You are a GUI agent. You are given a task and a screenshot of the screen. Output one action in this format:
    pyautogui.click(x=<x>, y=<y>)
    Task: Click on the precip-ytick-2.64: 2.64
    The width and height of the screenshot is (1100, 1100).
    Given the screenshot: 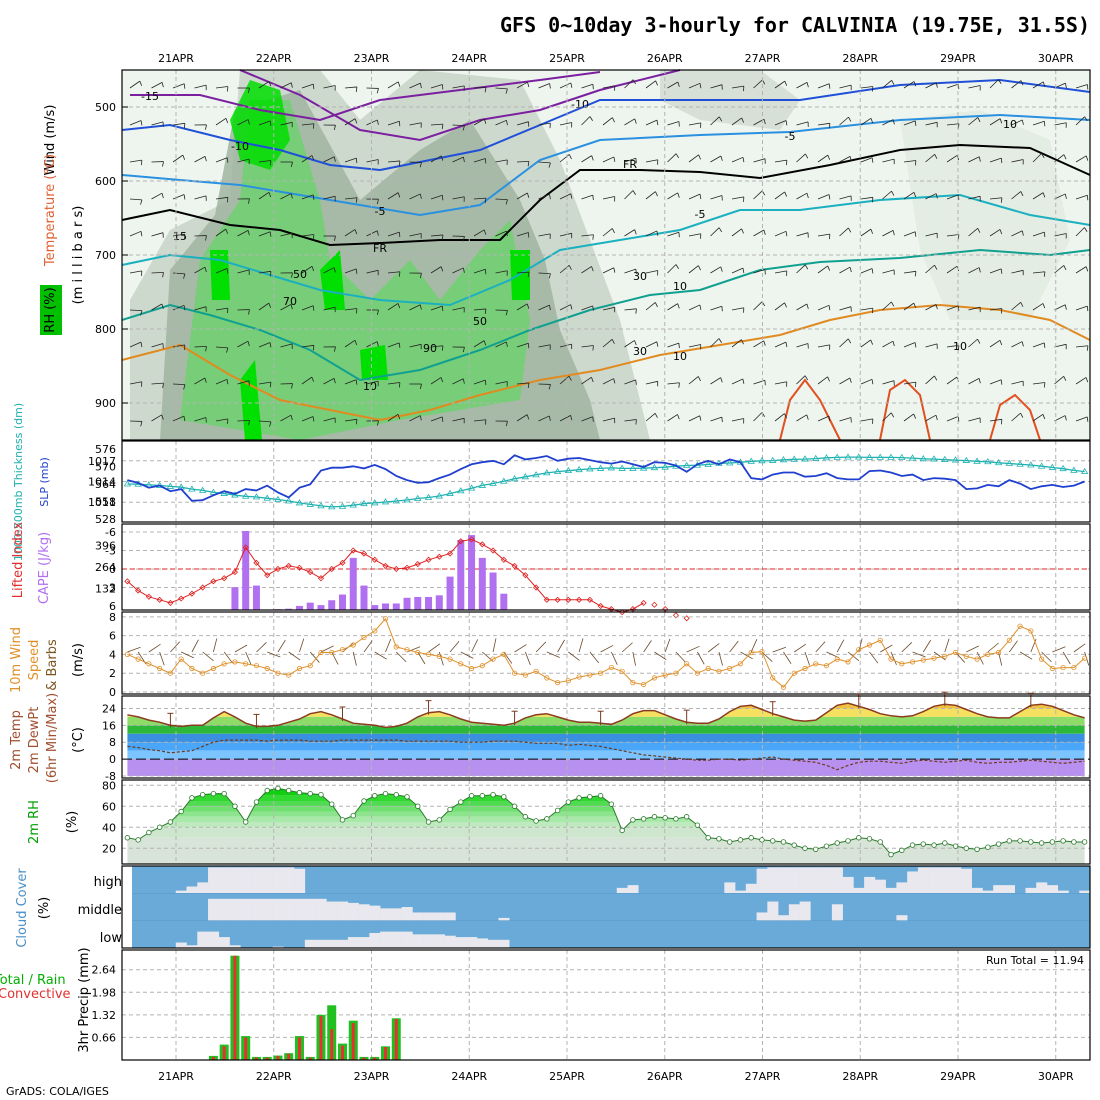 What is the action you would take?
    pyautogui.click(x=104, y=970)
    